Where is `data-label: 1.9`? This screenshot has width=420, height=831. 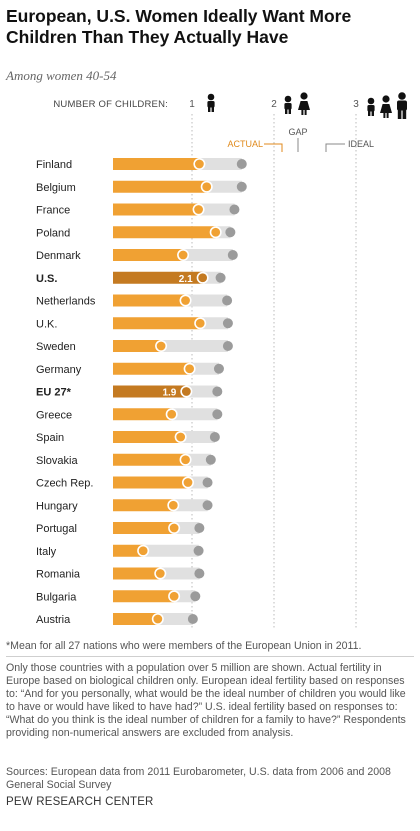 data-label: 1.9 is located at coordinates (169, 393).